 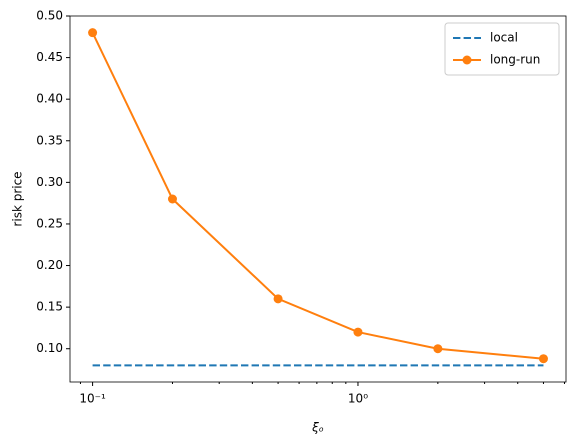 I want to click on y-tick-label: 0.25, so click(x=49, y=223).